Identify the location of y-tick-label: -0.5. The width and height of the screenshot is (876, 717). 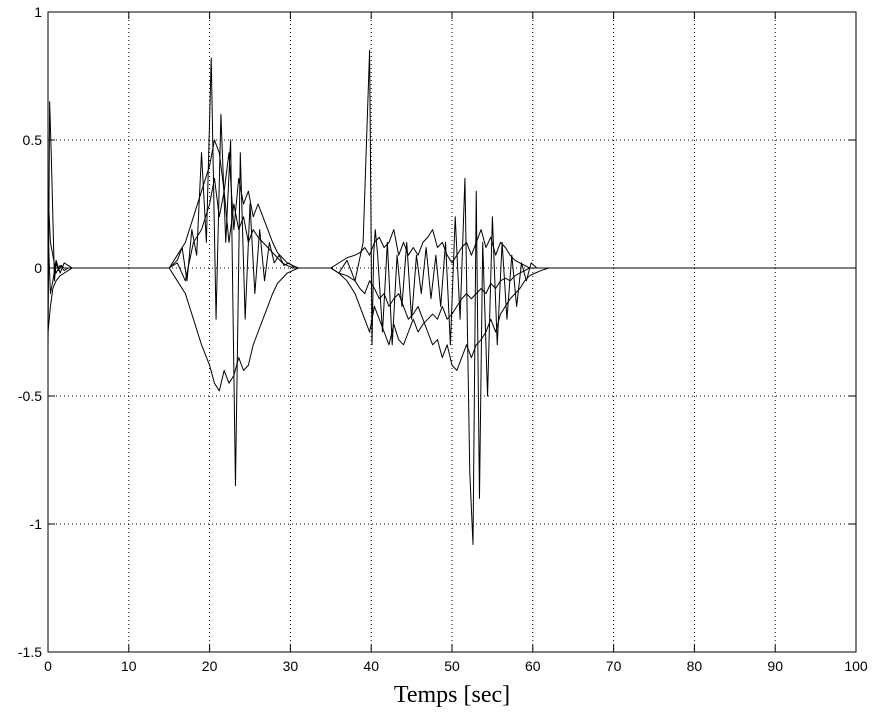
(30, 396).